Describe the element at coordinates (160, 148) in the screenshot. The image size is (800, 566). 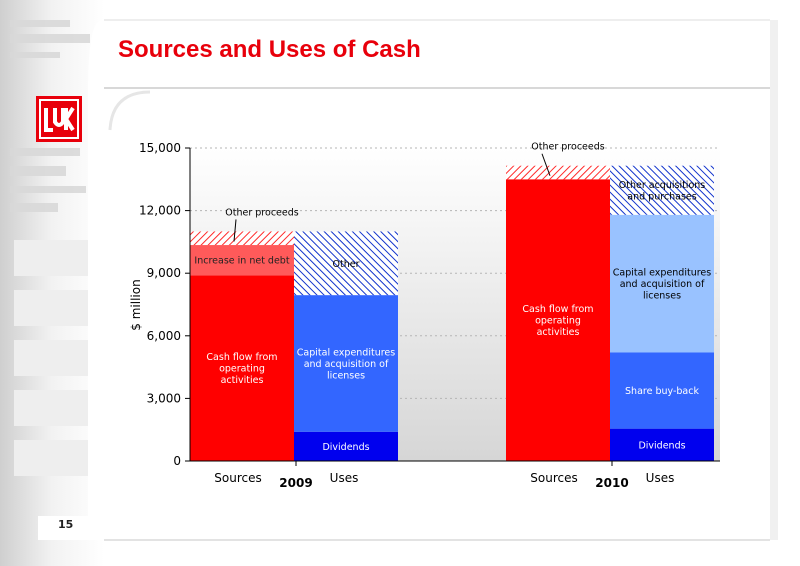
I see `y-tick-label: 15,000` at that location.